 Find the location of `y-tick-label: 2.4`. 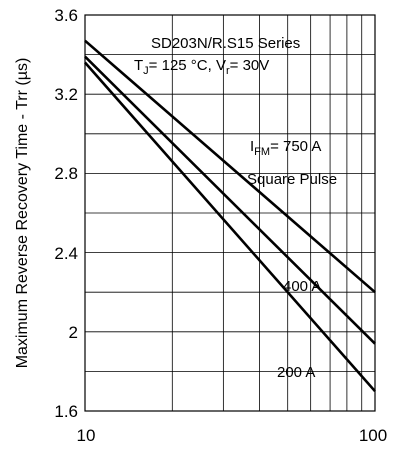

y-tick-label: 2.4 is located at coordinates (66, 253).